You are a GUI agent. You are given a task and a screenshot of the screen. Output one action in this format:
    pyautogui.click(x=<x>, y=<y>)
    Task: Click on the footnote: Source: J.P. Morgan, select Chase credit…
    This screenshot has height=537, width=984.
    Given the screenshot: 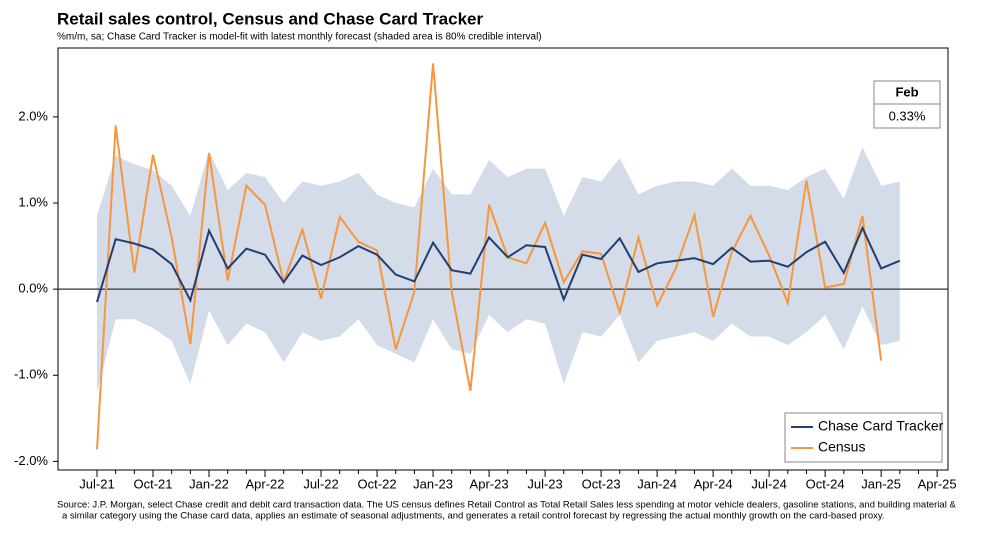 What is the action you would take?
    pyautogui.click(x=506, y=505)
    